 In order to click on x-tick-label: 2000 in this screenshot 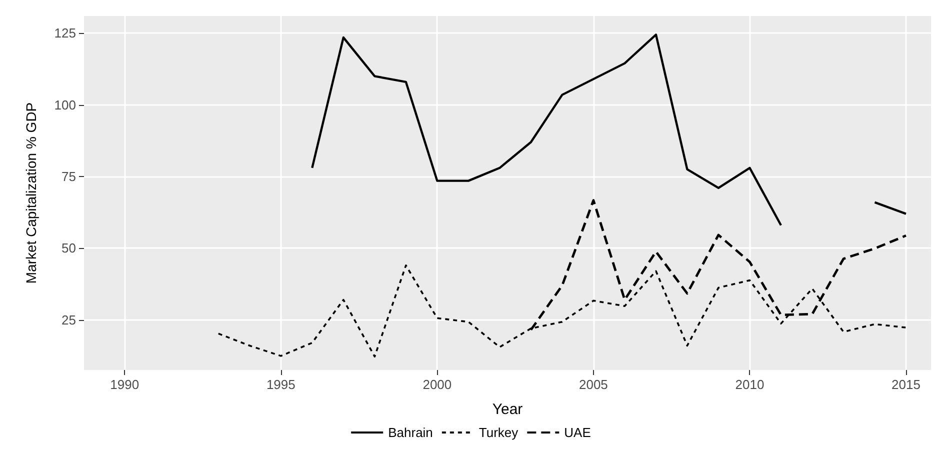, I will do `click(437, 384)`.